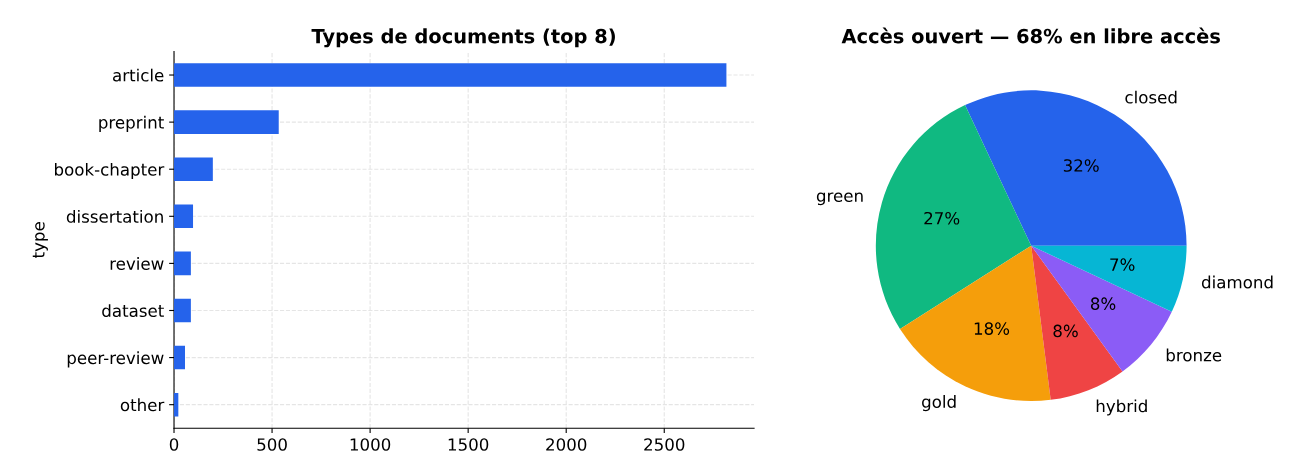 Image resolution: width=1289 pixels, height=468 pixels. I want to click on slice-label: hybrid, so click(1121, 407).